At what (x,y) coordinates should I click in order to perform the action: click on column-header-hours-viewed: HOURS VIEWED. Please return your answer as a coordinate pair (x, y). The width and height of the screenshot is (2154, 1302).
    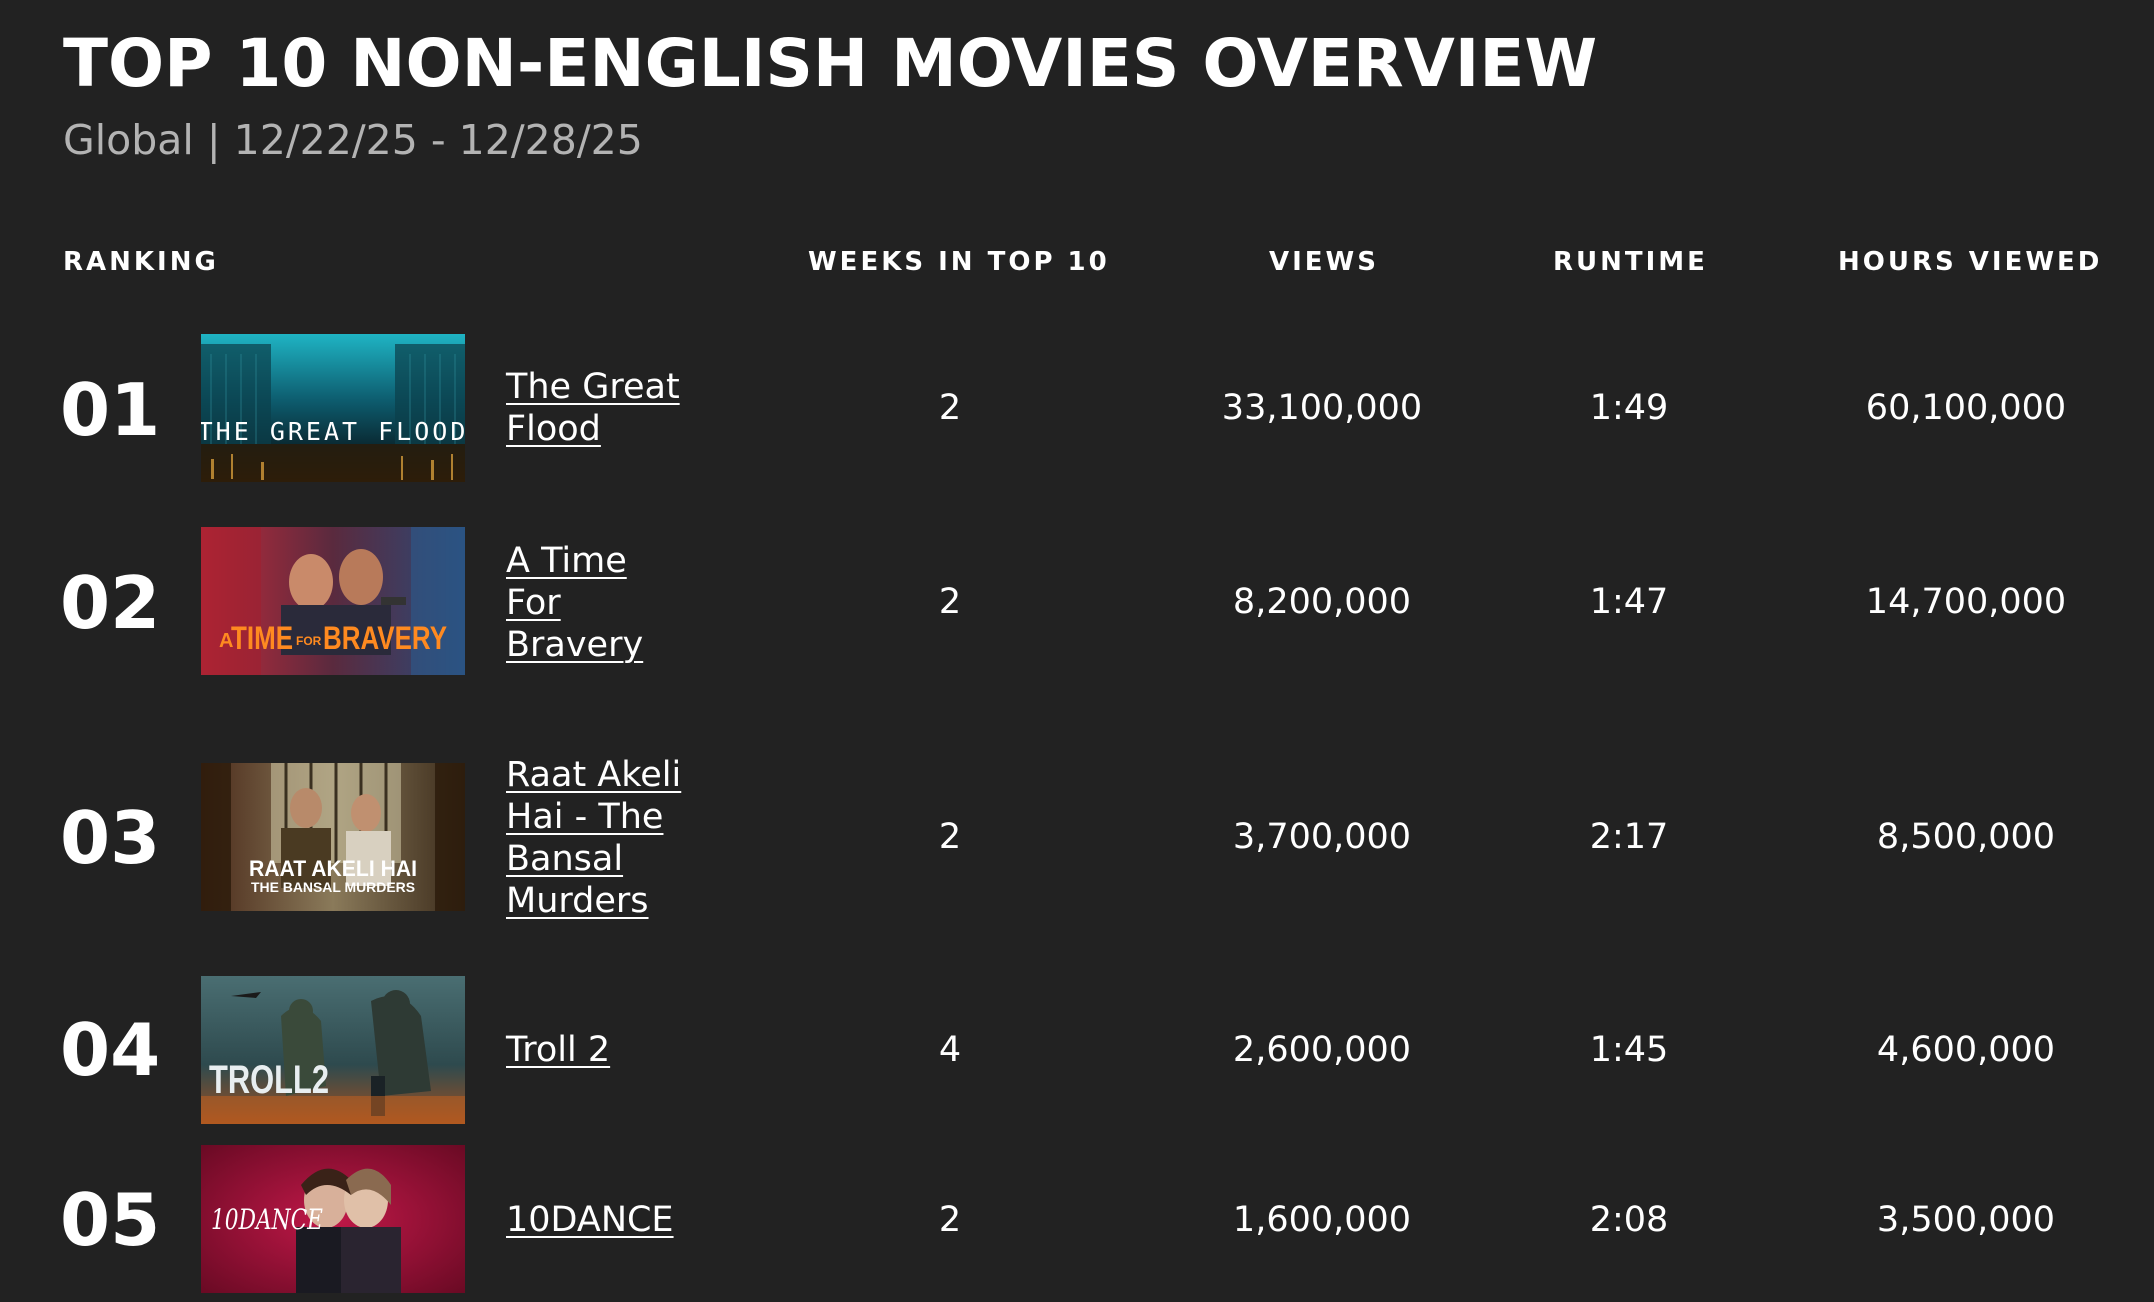
    Looking at the image, I should click on (1970, 262).